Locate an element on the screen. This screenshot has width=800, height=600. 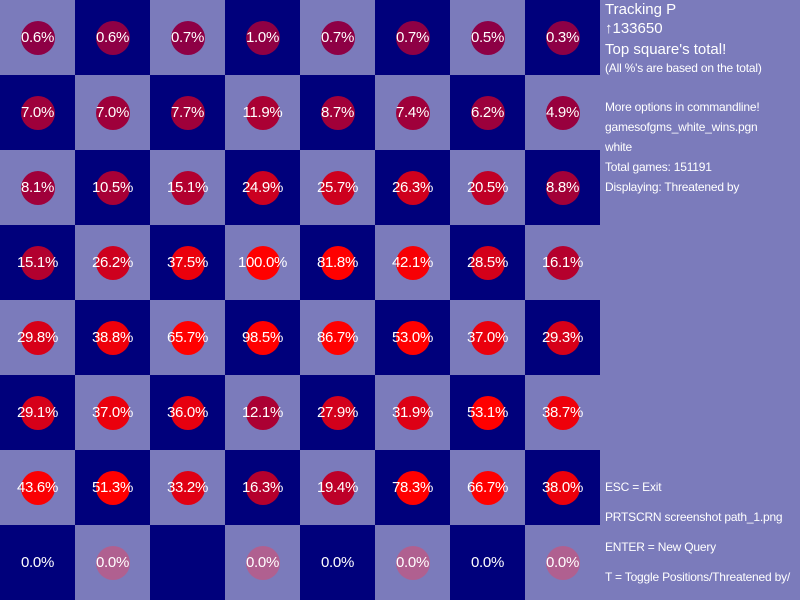
board-square is located at coordinates (187, 562).